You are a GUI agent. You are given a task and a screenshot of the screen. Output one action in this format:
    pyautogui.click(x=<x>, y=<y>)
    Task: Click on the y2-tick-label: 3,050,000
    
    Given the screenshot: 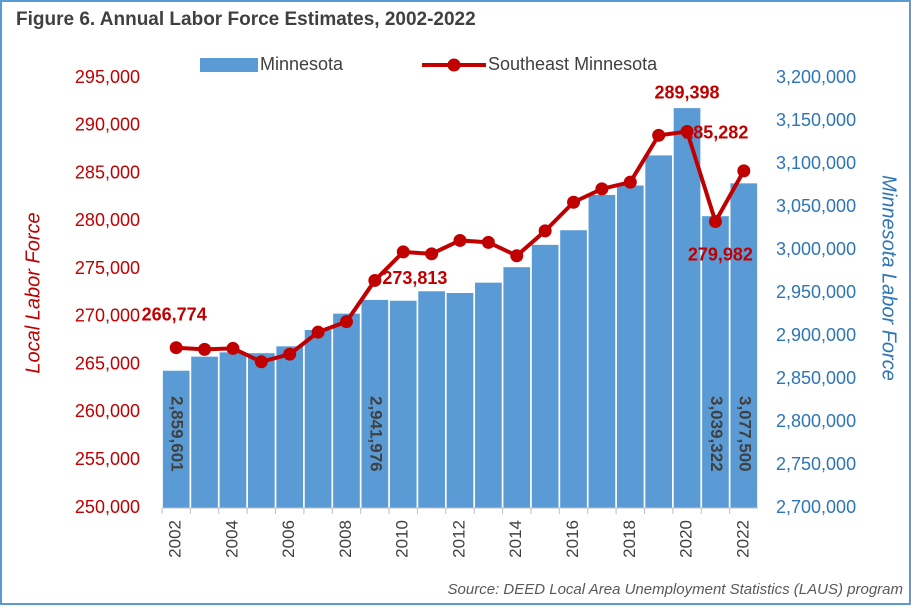 What is the action you would take?
    pyautogui.click(x=816, y=206)
    